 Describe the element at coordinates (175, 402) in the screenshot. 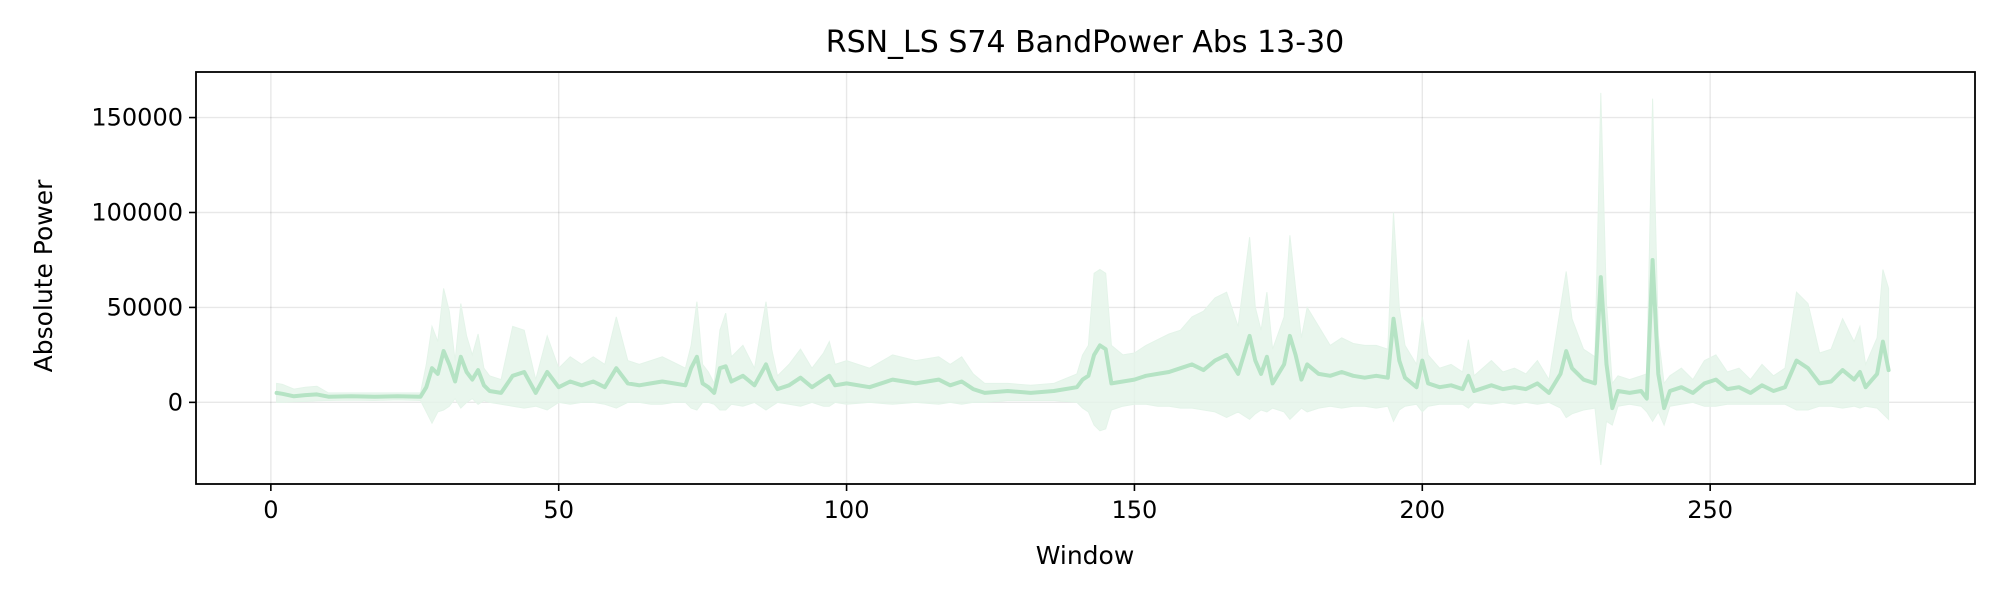

I see `y-tick-label: 0` at that location.